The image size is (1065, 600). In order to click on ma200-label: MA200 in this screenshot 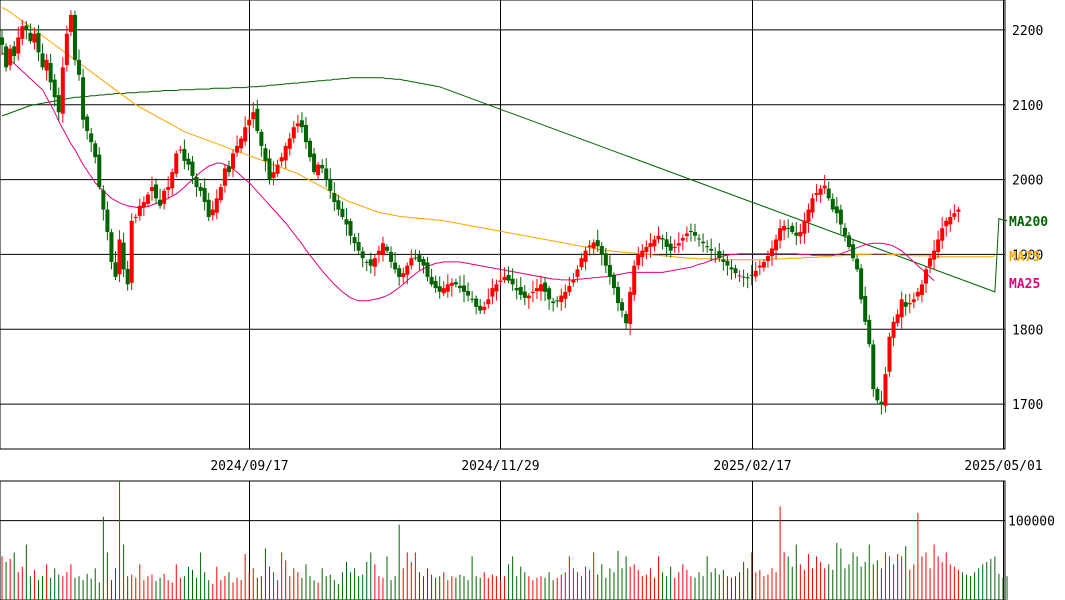, I will do `click(1028, 222)`.